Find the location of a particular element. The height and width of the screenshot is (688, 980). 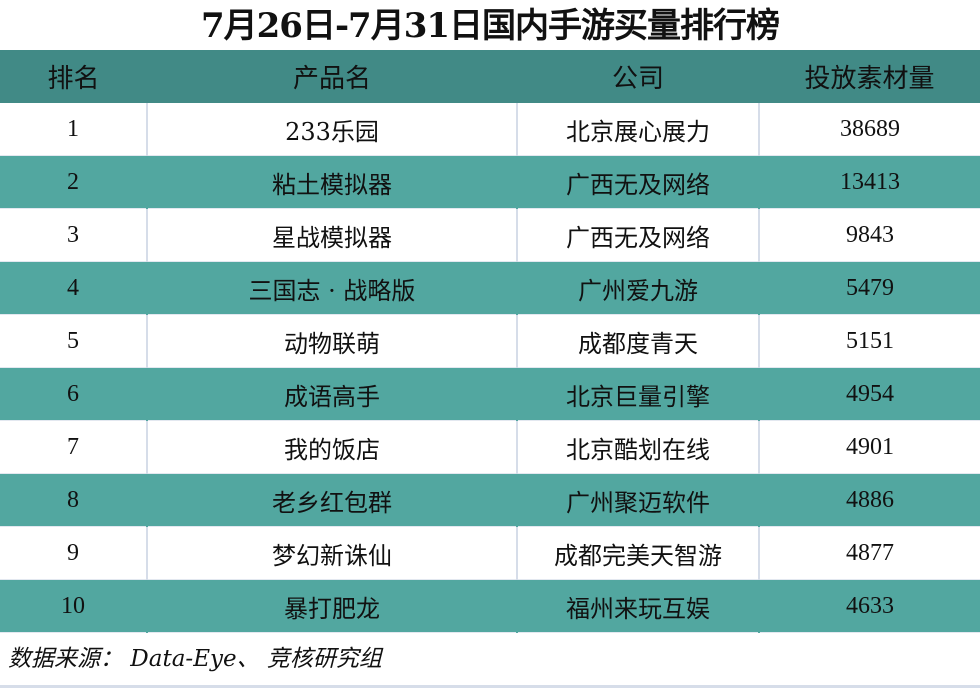

materials-cell: 4901 is located at coordinates (869, 447).